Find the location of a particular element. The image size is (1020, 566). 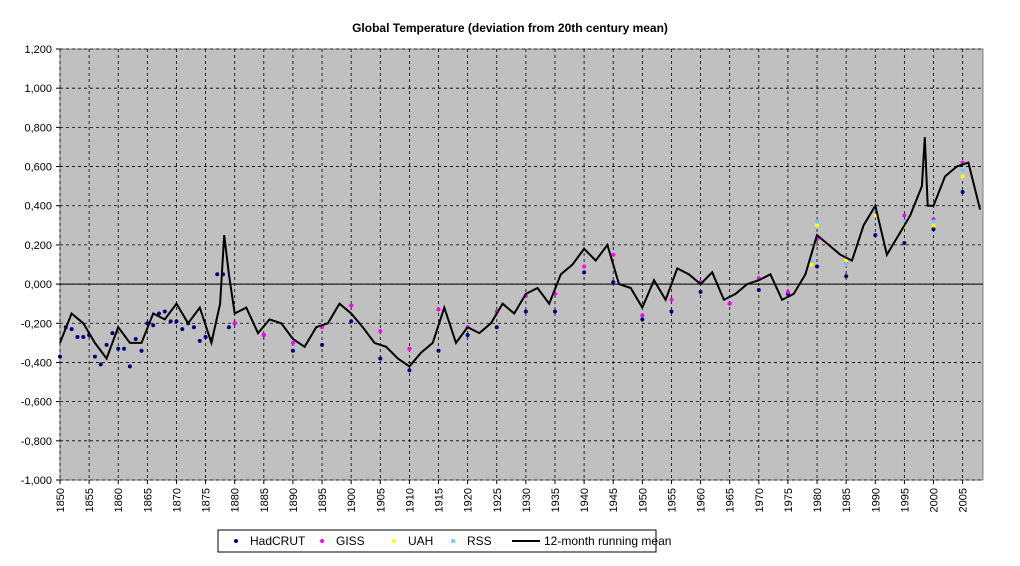

legend-swatch-uah is located at coordinates (394, 541).